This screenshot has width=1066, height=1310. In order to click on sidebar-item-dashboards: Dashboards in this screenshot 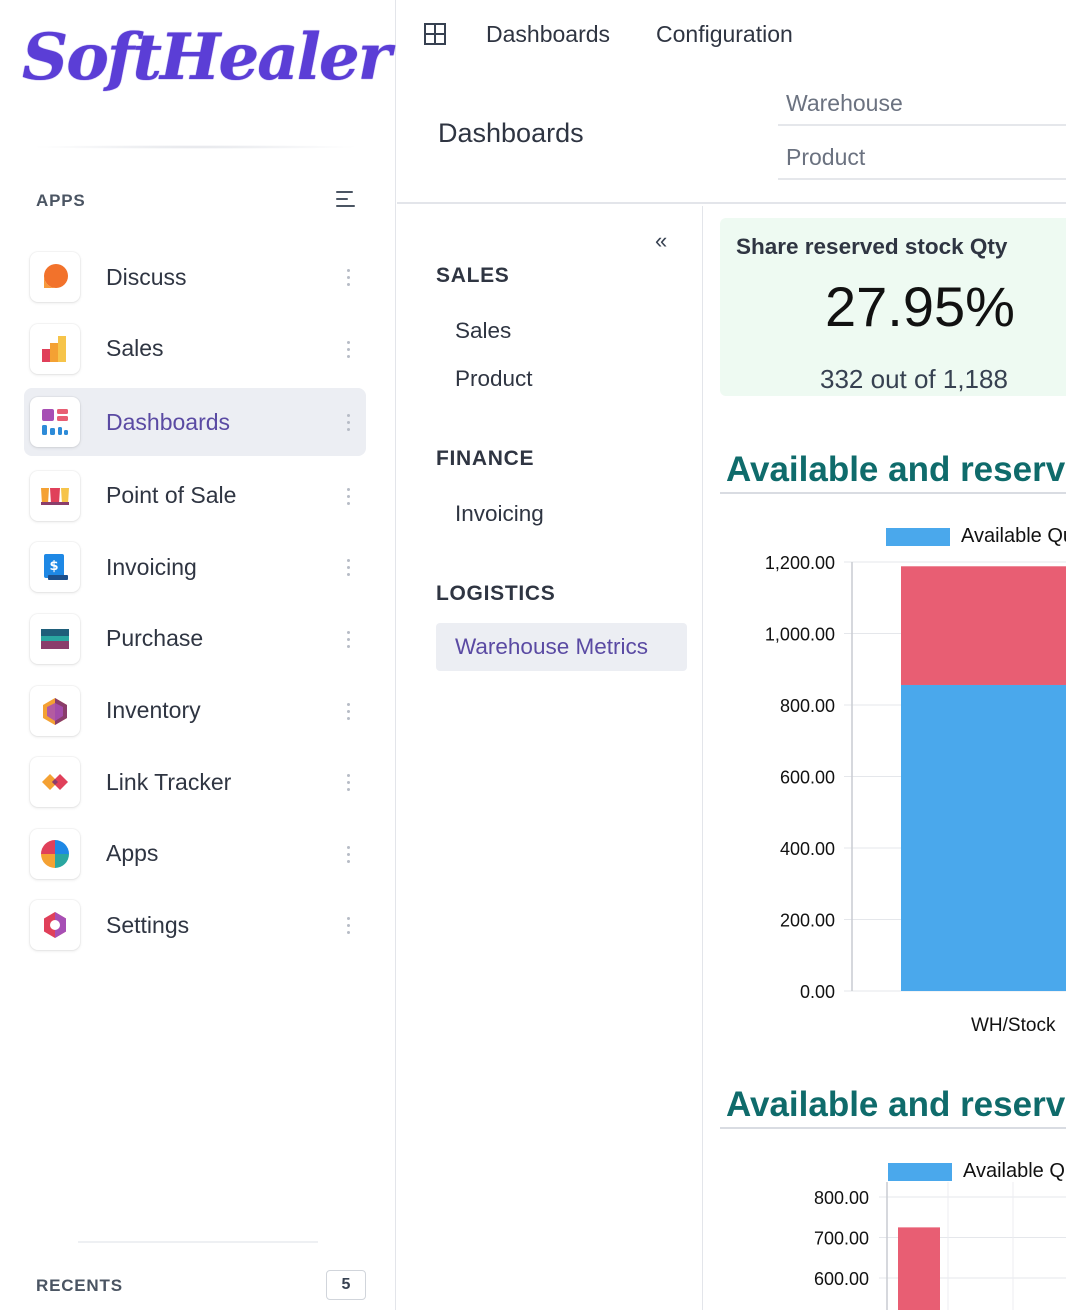, I will do `click(195, 422)`.